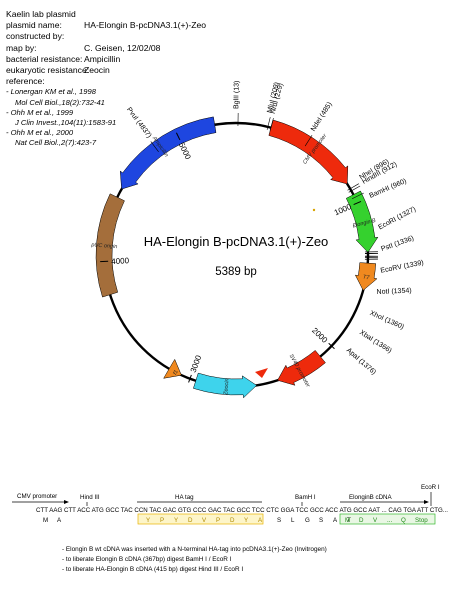  Describe the element at coordinates (393, 291) in the screenshot. I see `site-label: NotI (1354)` at that location.